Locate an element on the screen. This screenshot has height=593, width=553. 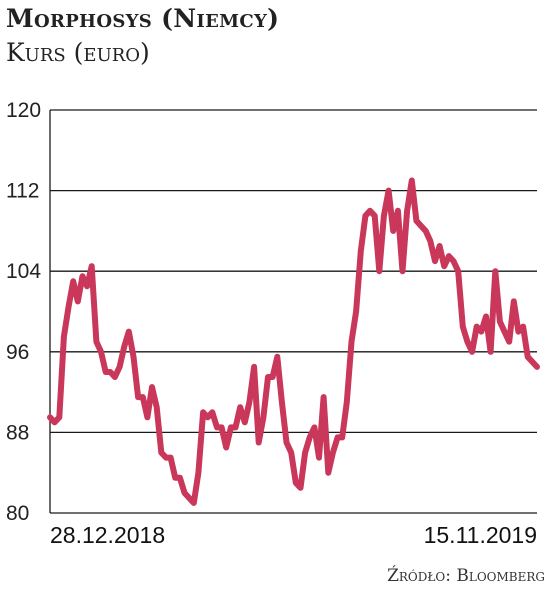
chart-subtitle: Kurs (euro) is located at coordinates (78, 52).